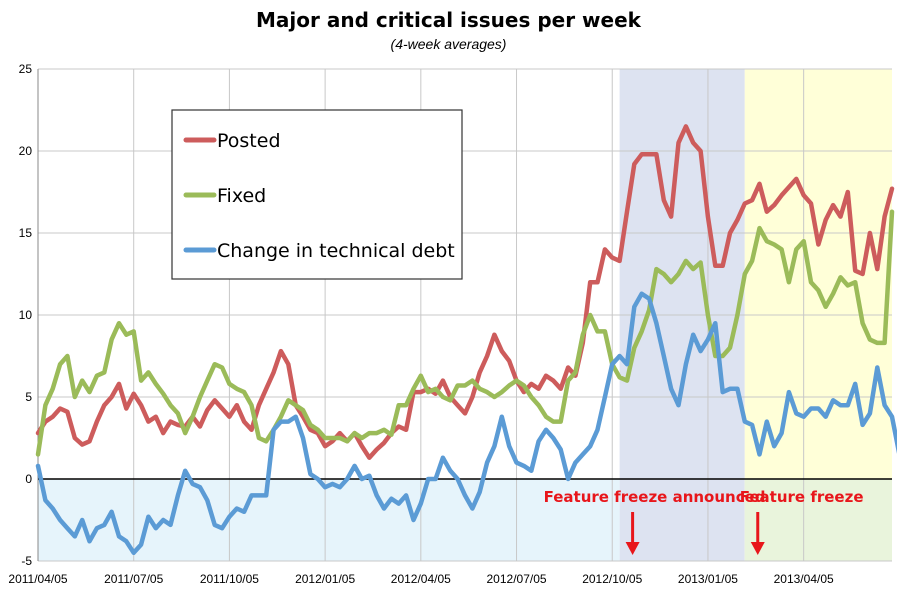 This screenshot has height=590, width=897. I want to click on chart-subtitle: (4-week averages), so click(448, 44).